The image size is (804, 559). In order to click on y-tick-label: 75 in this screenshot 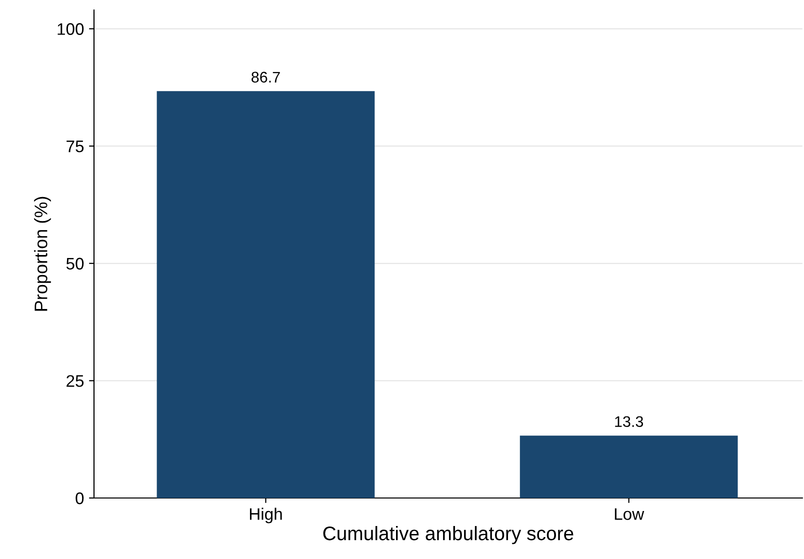, I will do `click(75, 146)`.